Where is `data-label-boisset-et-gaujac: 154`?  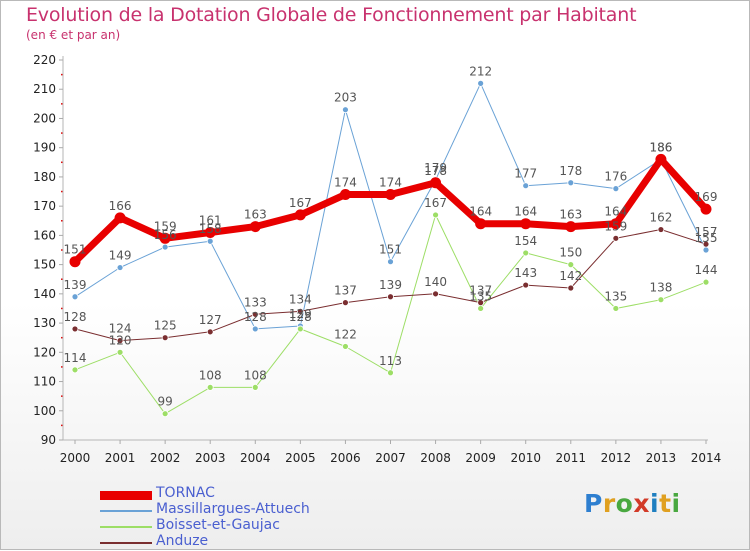
data-label-boisset-et-gaujac: 154 is located at coordinates (525, 241).